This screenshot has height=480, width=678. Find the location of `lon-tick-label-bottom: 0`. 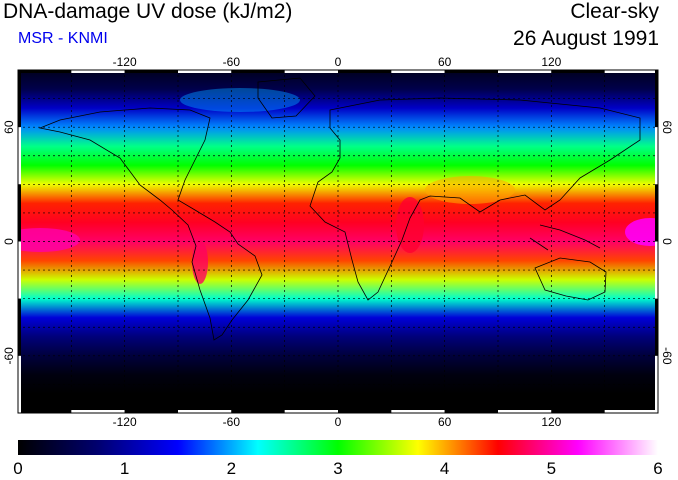

lon-tick-label-bottom: 0 is located at coordinates (338, 422).